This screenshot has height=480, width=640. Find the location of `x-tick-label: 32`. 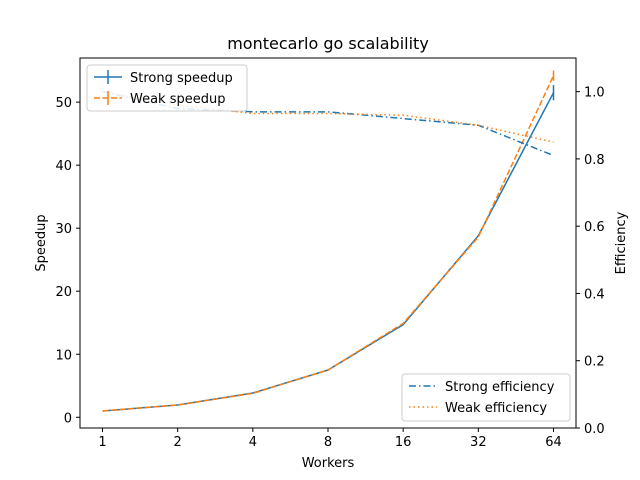

x-tick-label: 32 is located at coordinates (478, 442).